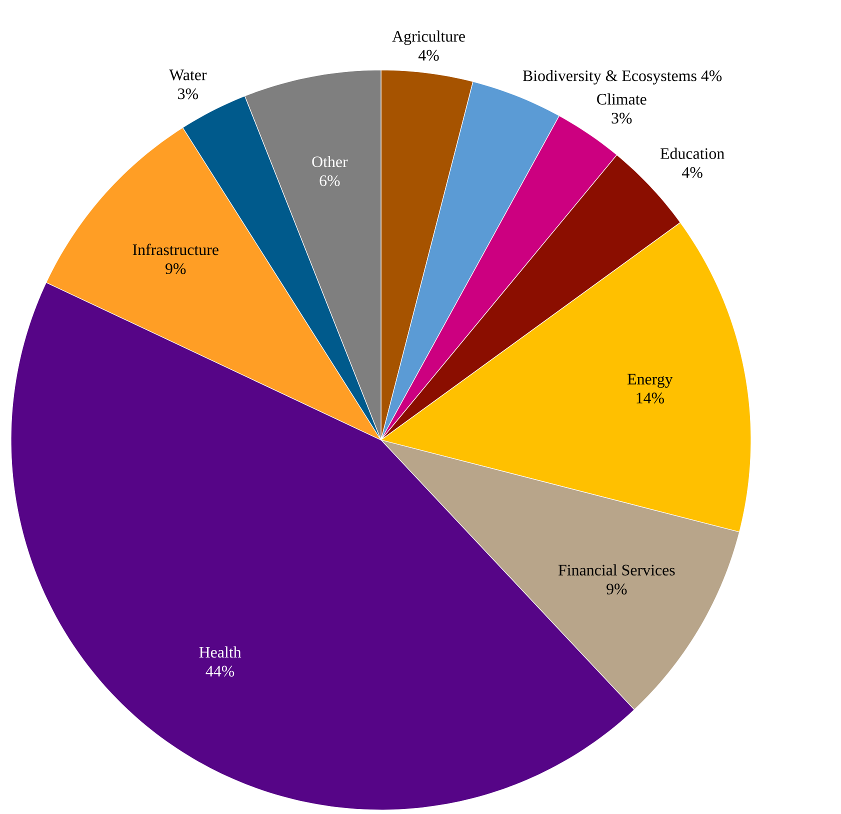 The width and height of the screenshot is (841, 814). I want to click on slice-label: Financial Services, so click(616, 570).